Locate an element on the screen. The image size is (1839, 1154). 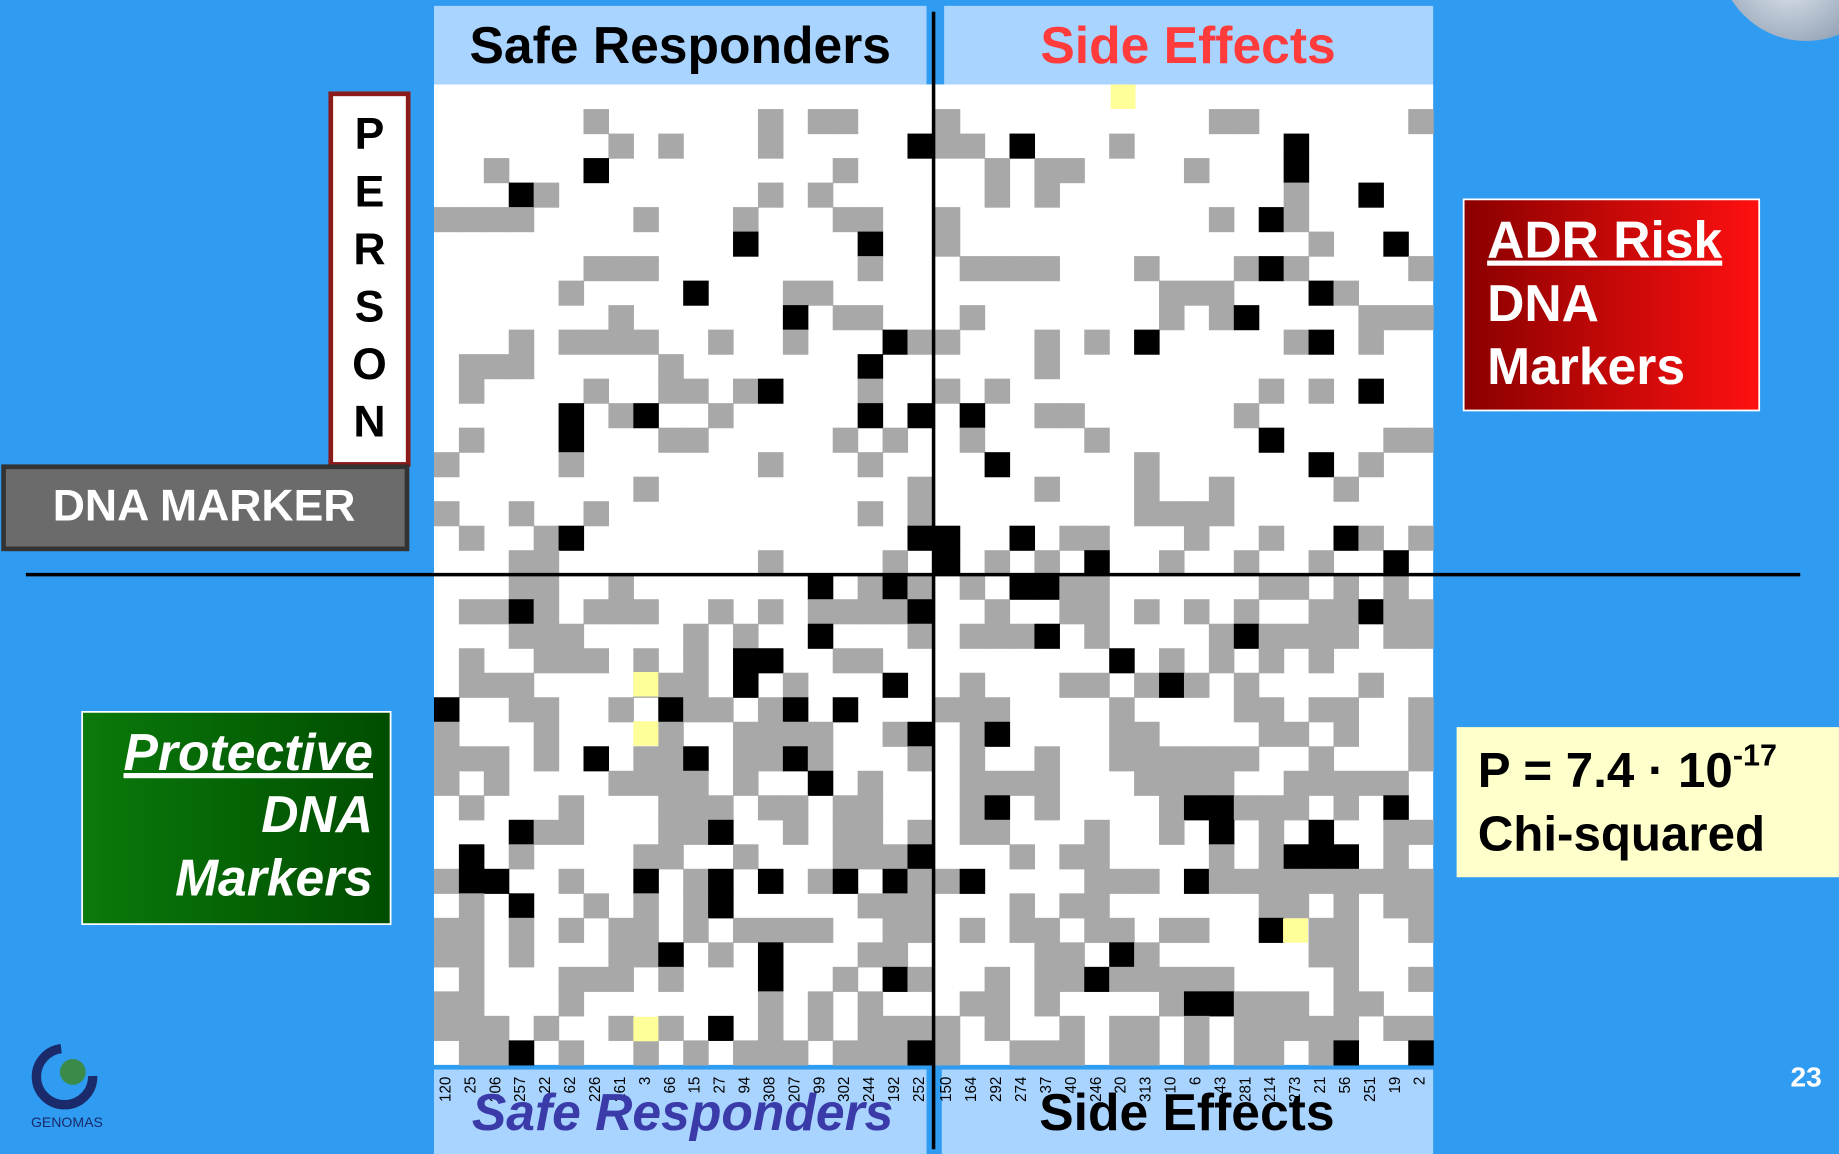
person-letter: R is located at coordinates (369, 249).